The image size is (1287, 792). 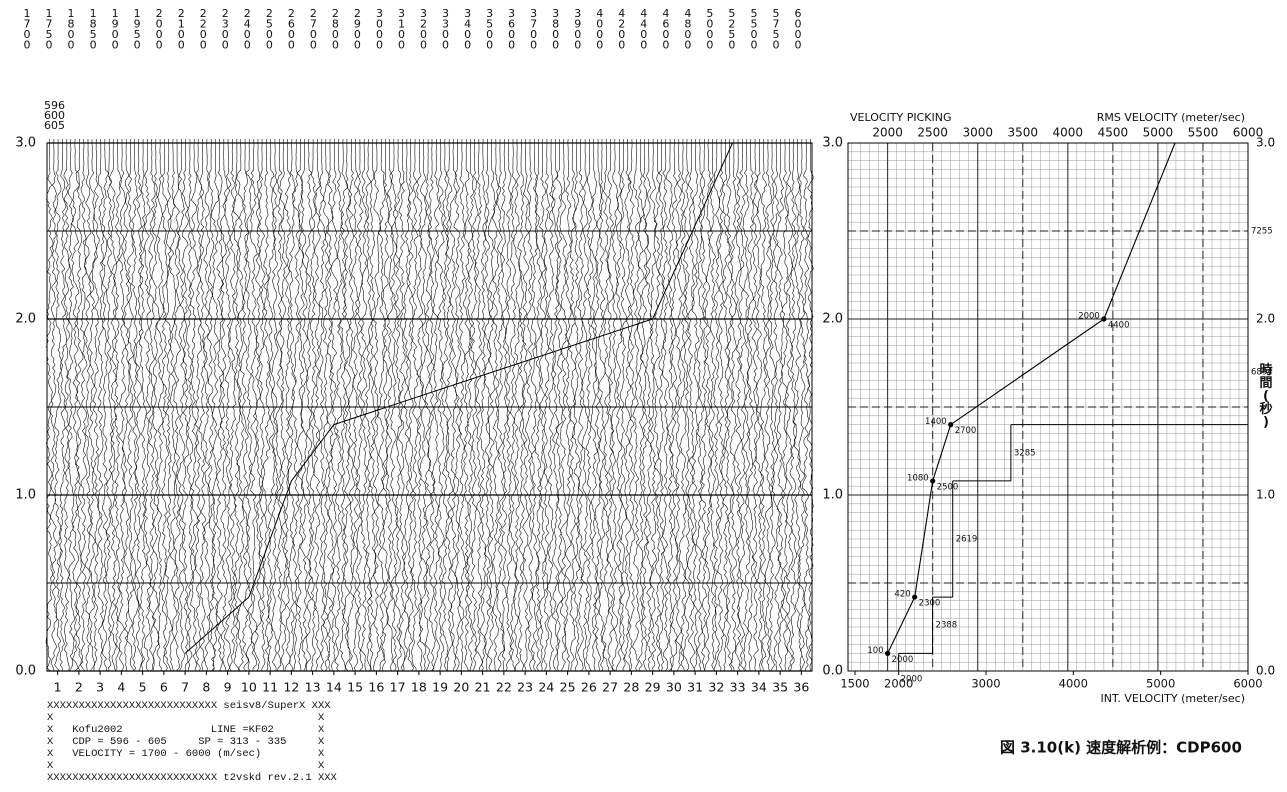 I want to click on x-bottom-tick-label: 5000, so click(x=1160, y=684).